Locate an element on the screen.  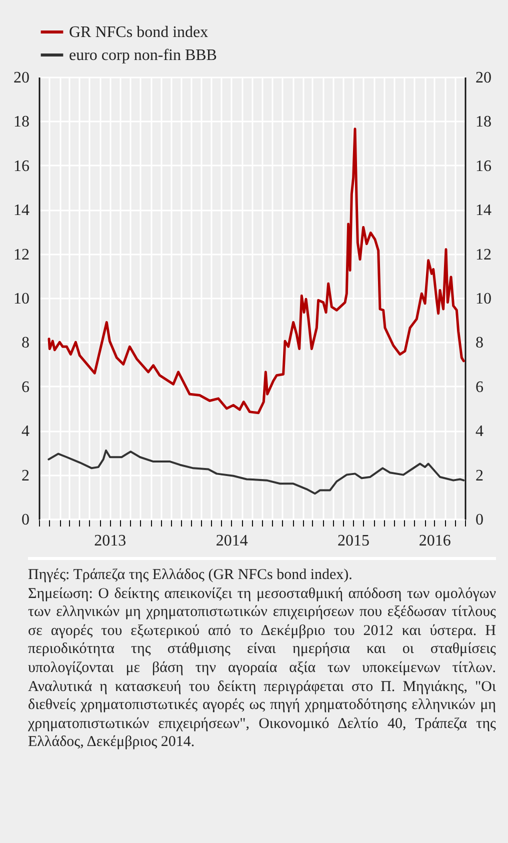
x-tick-label: 2015 is located at coordinates (354, 541).